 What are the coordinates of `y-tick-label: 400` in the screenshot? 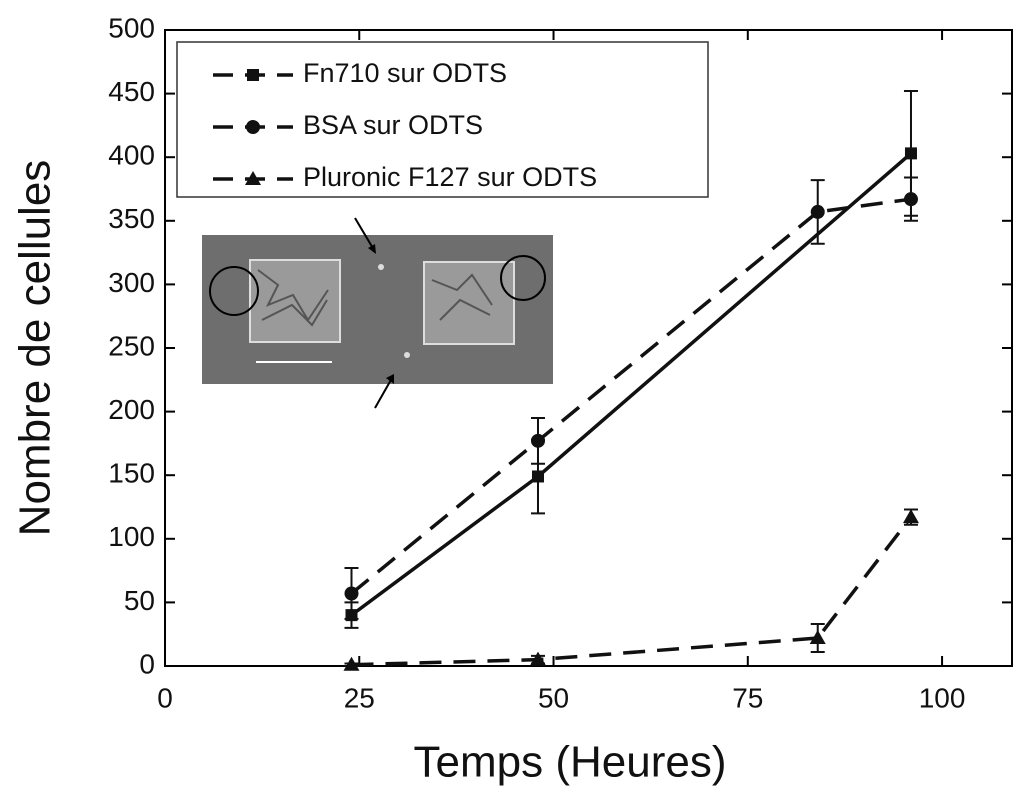 It's located at (131, 155).